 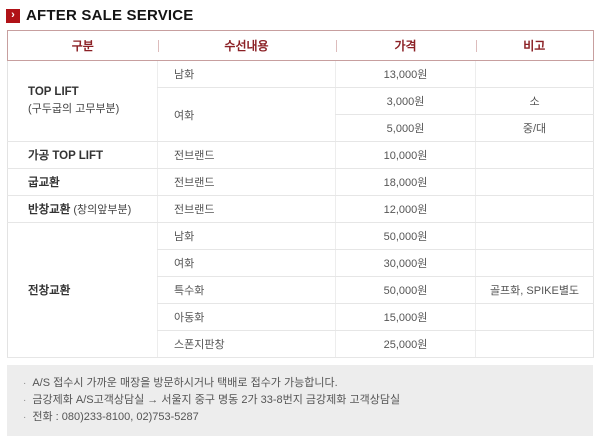 I want to click on category-cell: TOP LIFT (구두굽의 고무부분), so click(x=82, y=101).